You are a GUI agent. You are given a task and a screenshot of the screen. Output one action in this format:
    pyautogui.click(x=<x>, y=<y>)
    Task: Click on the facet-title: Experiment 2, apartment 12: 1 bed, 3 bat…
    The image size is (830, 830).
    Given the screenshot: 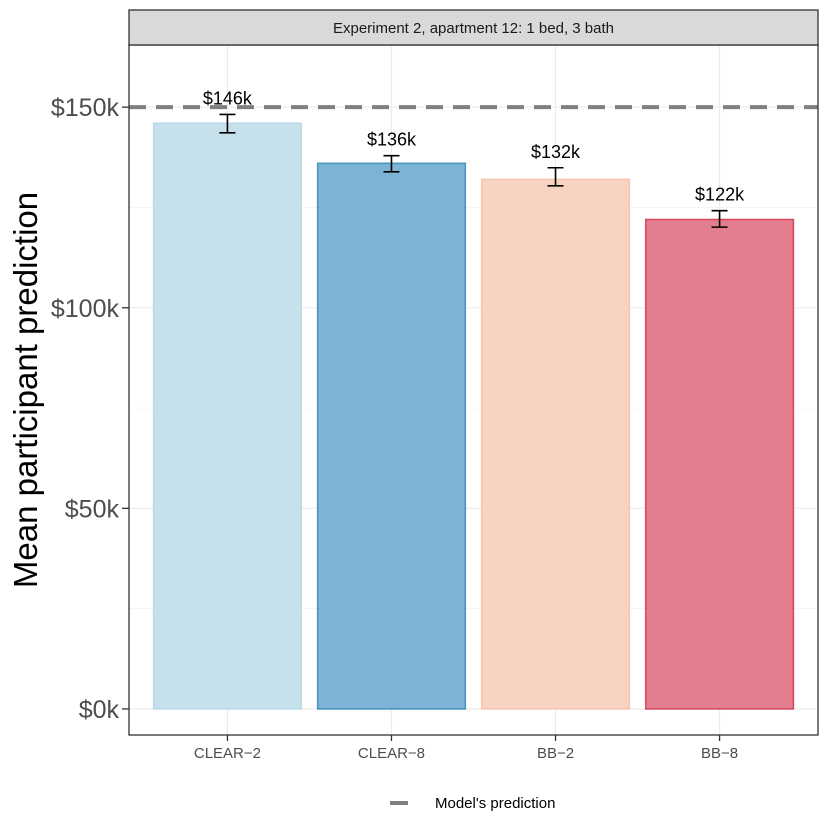 What is the action you would take?
    pyautogui.click(x=473, y=28)
    